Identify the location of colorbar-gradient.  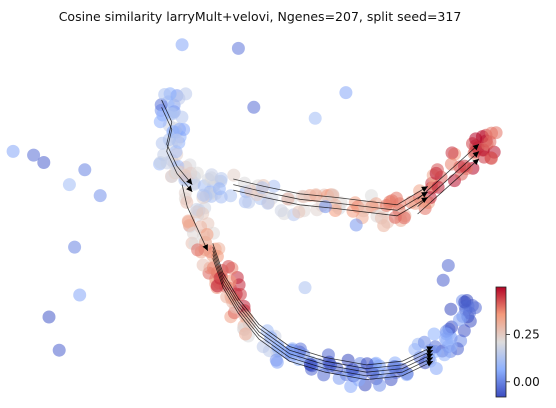
(501, 342).